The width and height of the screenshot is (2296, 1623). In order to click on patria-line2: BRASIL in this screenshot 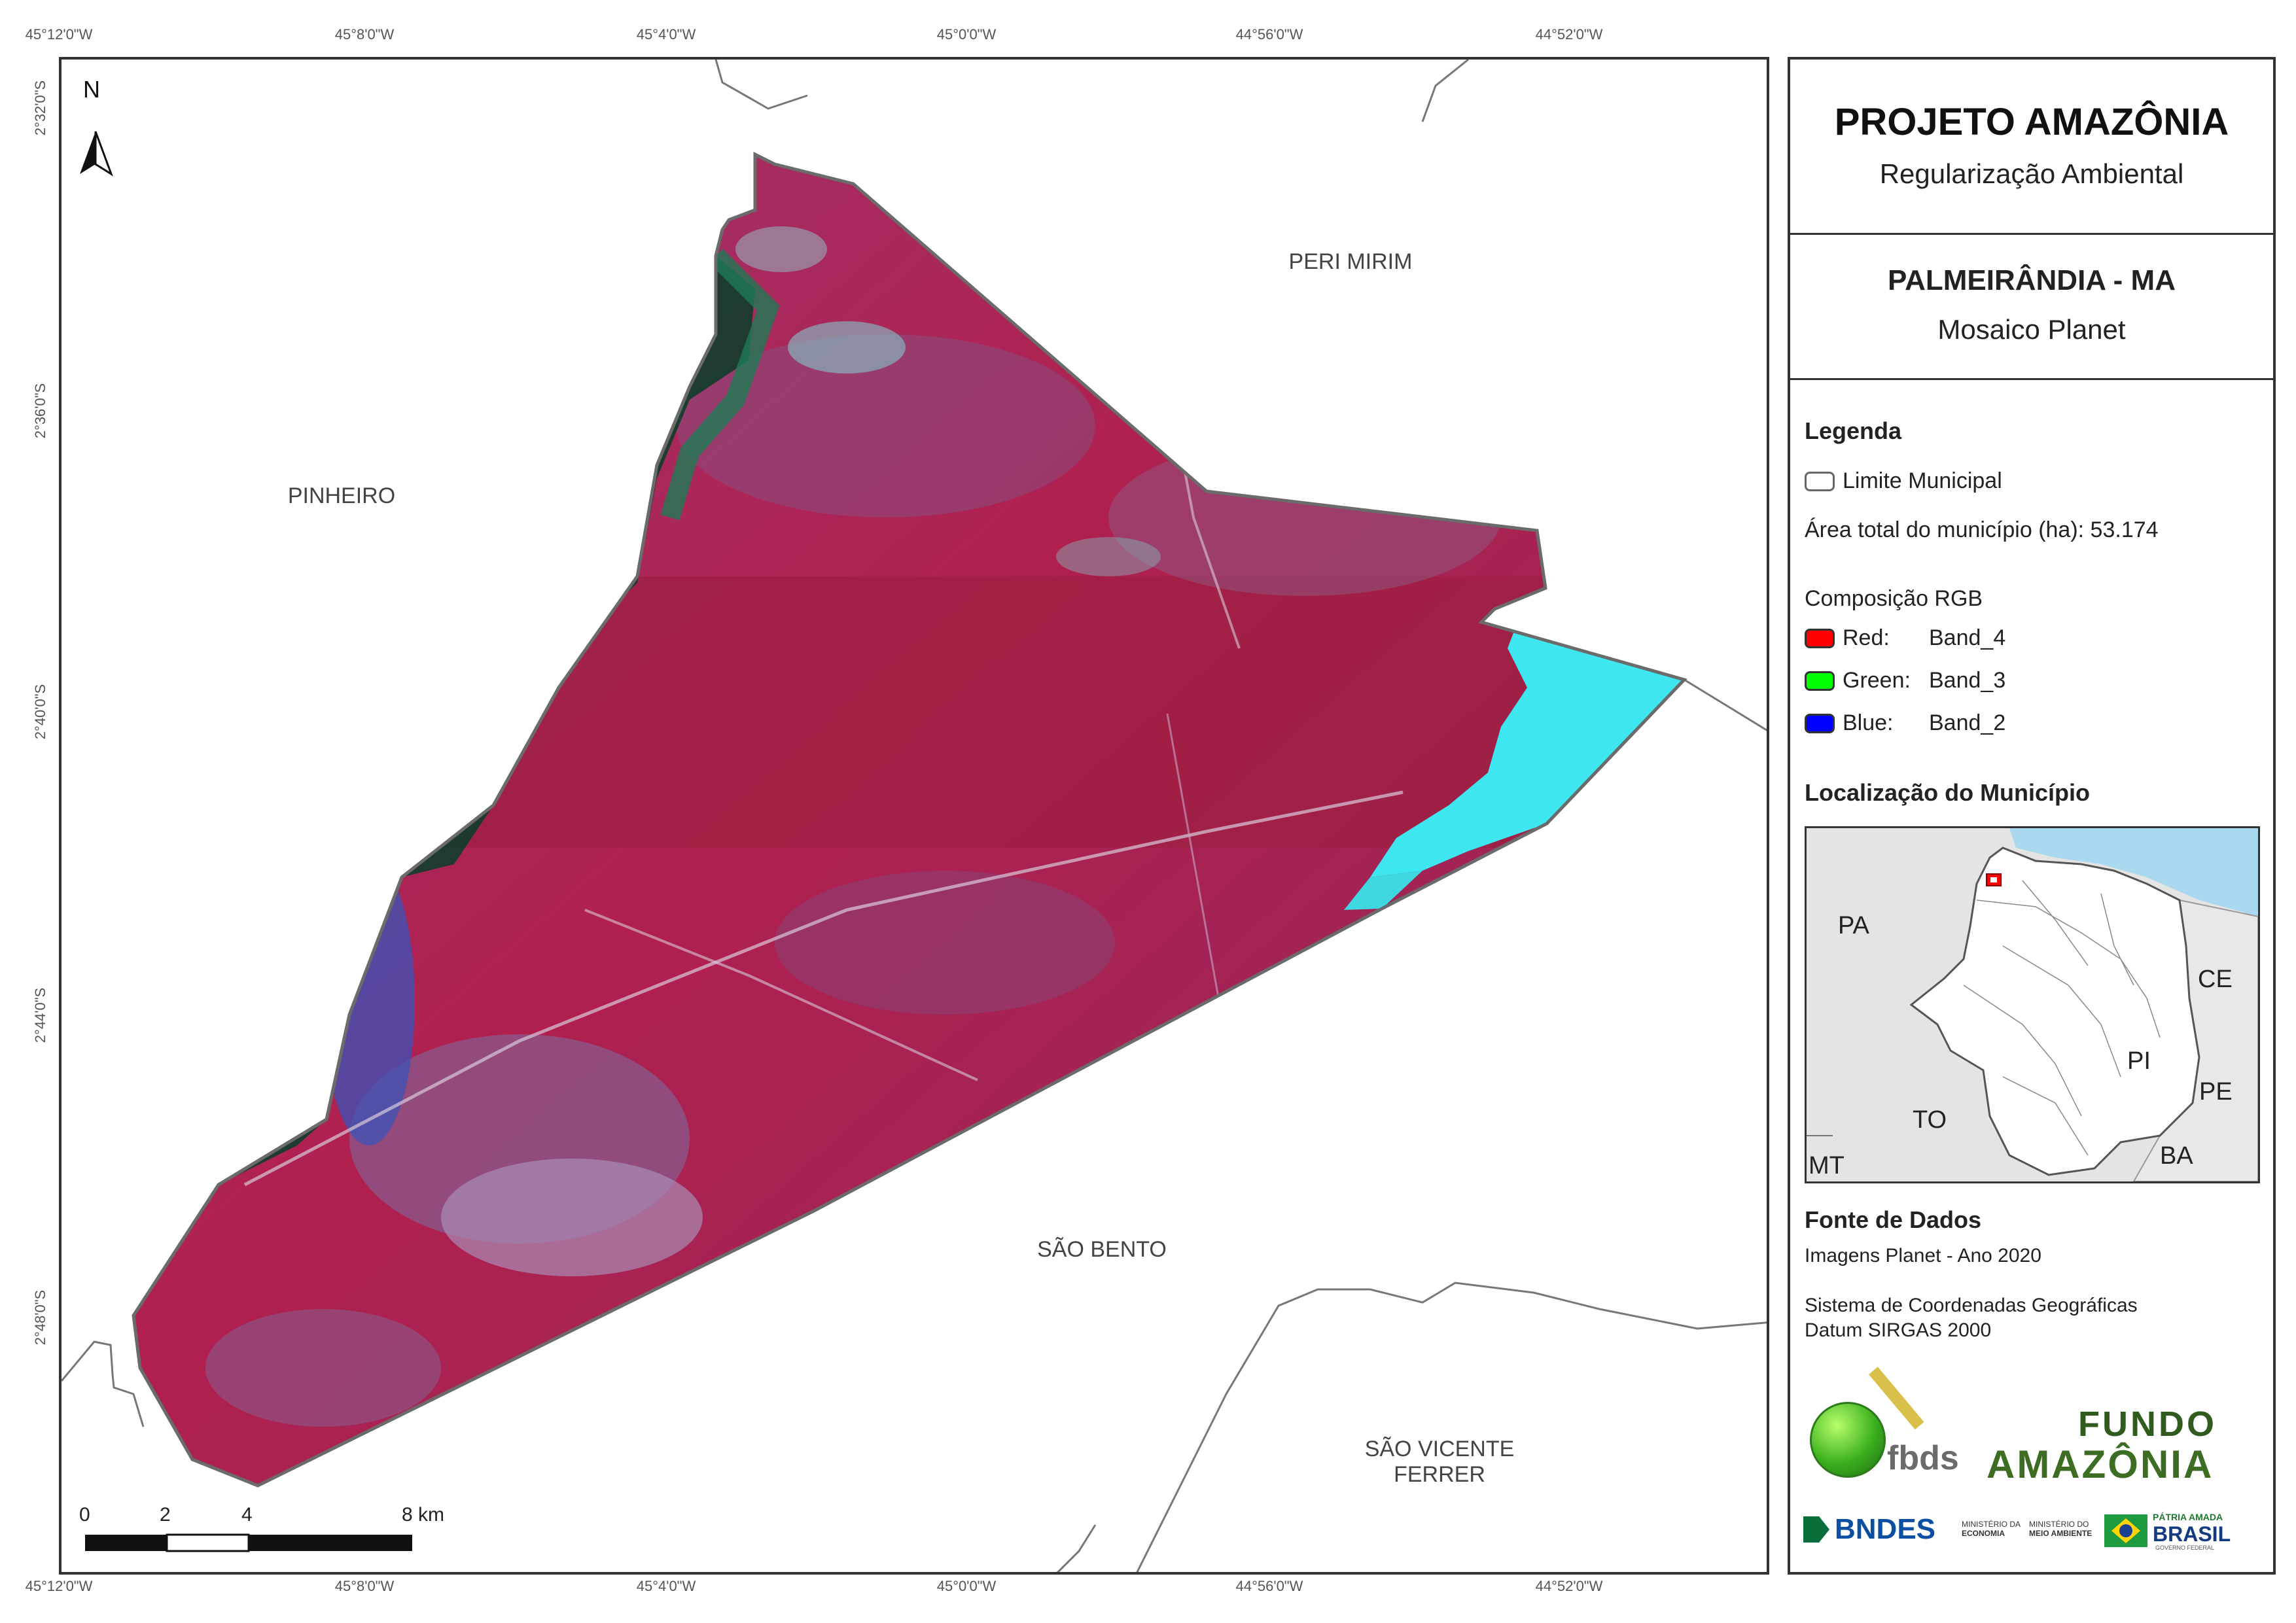, I will do `click(2192, 1534)`.